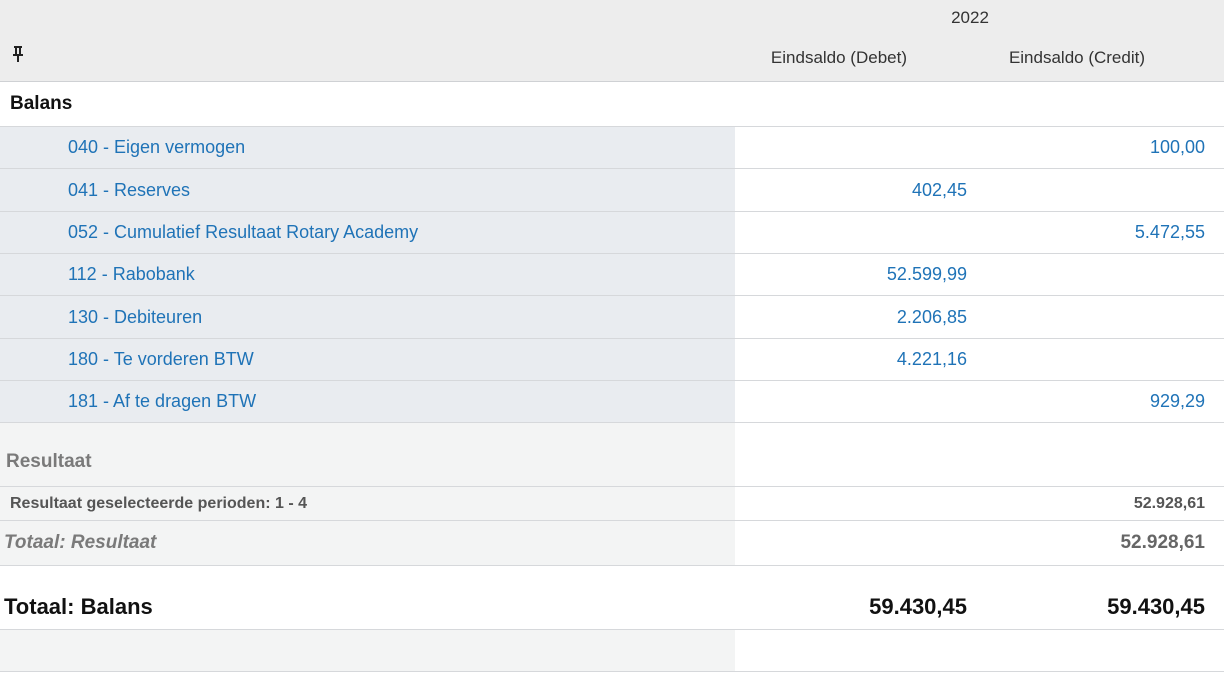 The width and height of the screenshot is (1224, 678). I want to click on total-balans-debet: 59.430,45, so click(918, 606).